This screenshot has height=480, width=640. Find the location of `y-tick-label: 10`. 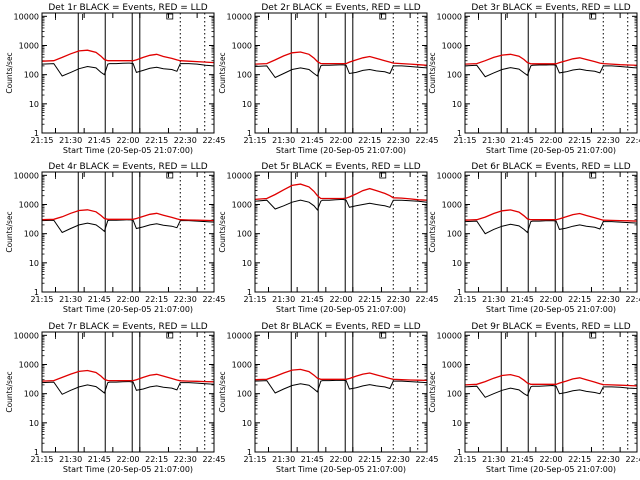

y-tick-label: 10 is located at coordinates (247, 104).